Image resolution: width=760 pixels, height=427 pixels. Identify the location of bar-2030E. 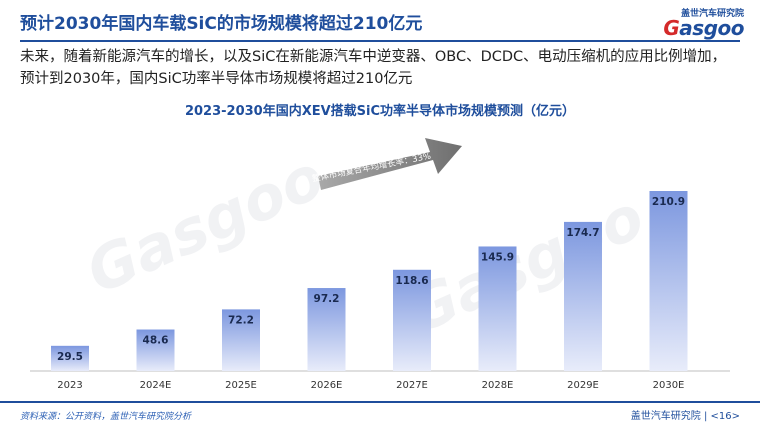
(668, 281).